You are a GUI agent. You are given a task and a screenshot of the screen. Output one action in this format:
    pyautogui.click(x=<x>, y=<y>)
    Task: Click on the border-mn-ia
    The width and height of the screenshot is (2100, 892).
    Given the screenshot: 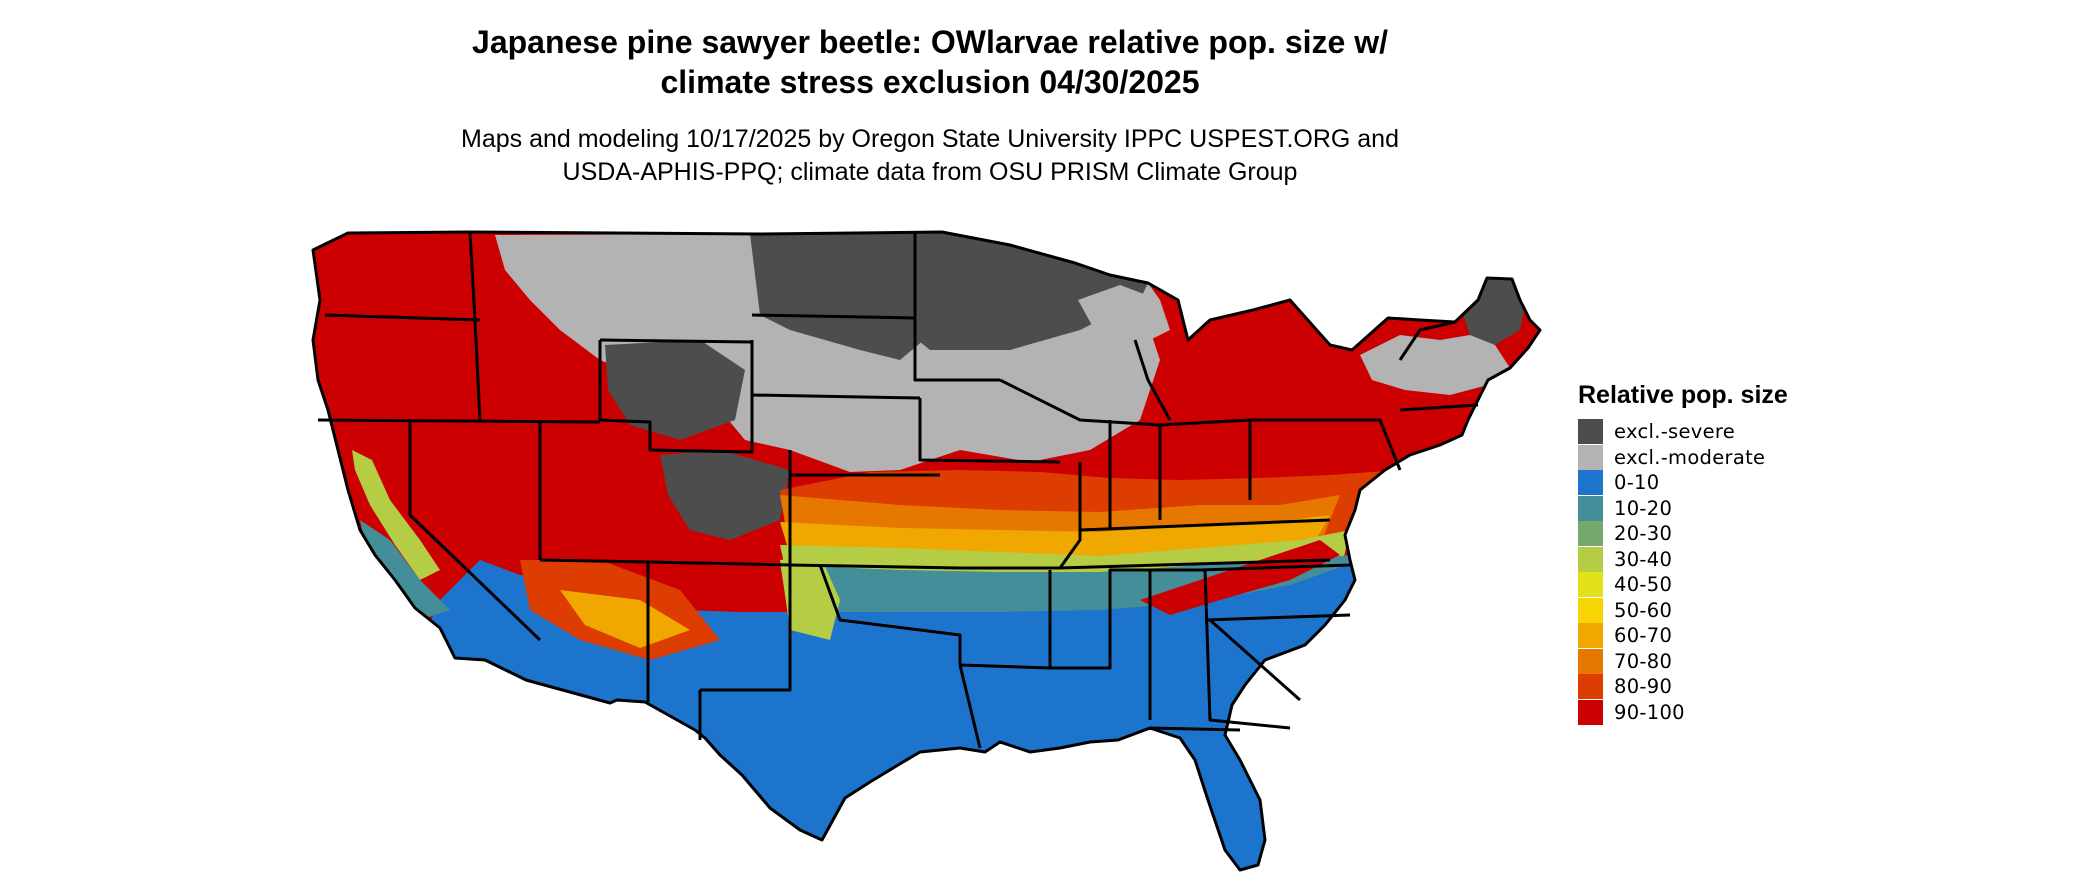 What is the action you would take?
    pyautogui.click(x=956, y=307)
    